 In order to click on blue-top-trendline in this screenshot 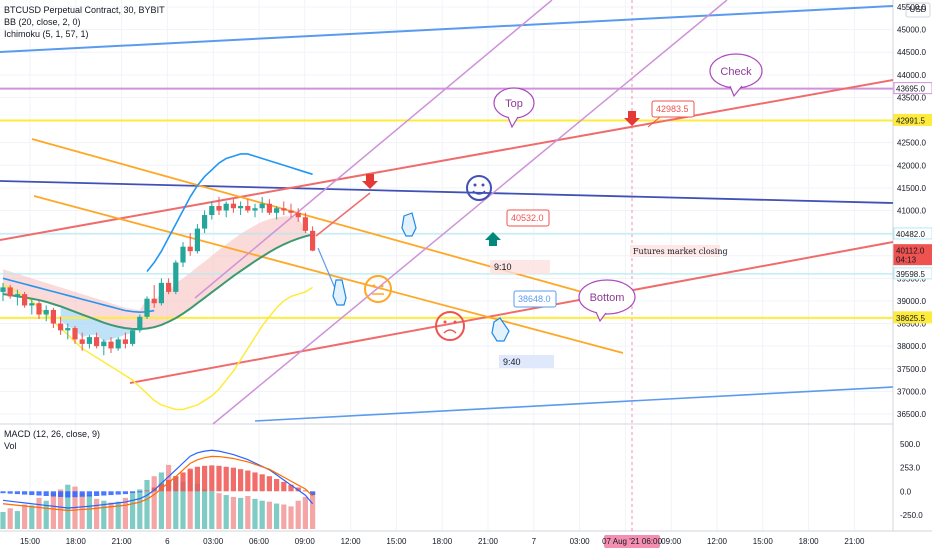, I will do `click(447, 29)`.